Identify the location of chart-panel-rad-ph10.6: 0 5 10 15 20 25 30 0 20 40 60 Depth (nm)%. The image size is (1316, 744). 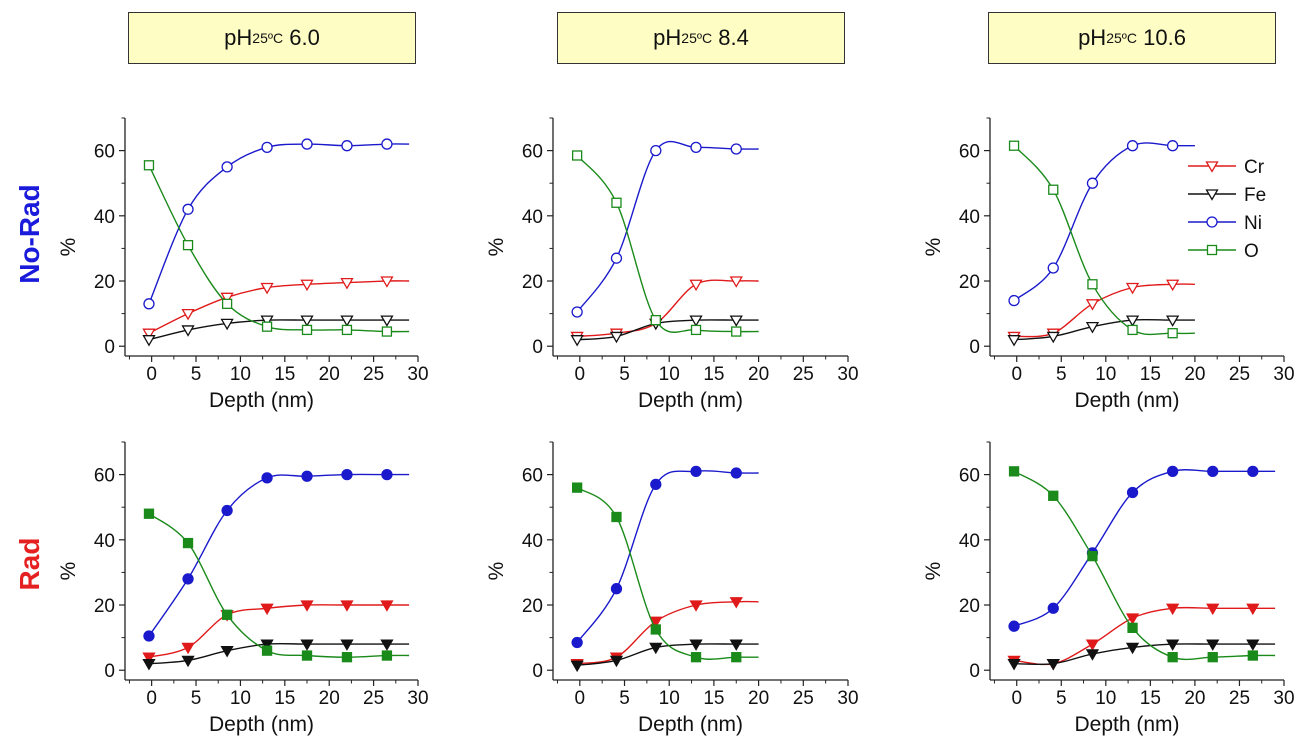
(1108, 588).